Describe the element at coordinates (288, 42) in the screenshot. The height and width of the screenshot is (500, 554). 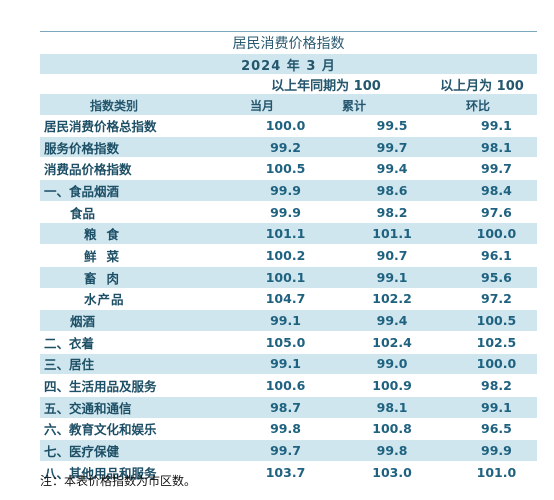
I see `table-title: 居民消费价格指数` at that location.